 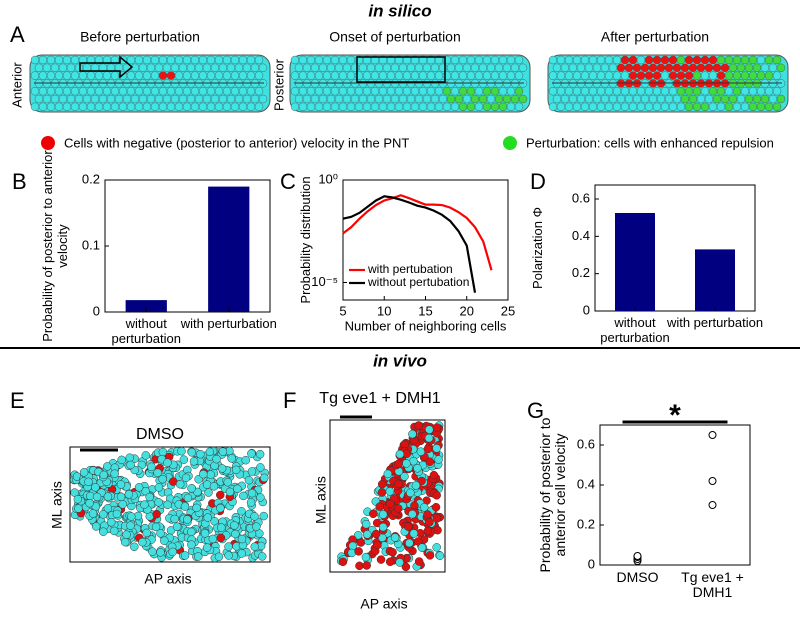 I want to click on panel-label: D, so click(x=538, y=181).